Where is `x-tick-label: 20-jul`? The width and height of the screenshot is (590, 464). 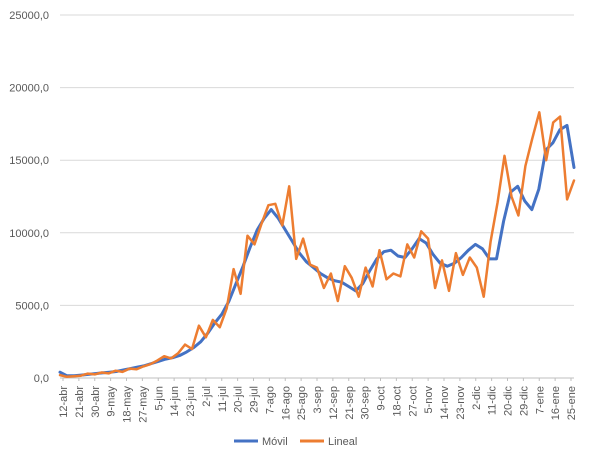 x-tick-label: 20-jul is located at coordinates (239, 399).